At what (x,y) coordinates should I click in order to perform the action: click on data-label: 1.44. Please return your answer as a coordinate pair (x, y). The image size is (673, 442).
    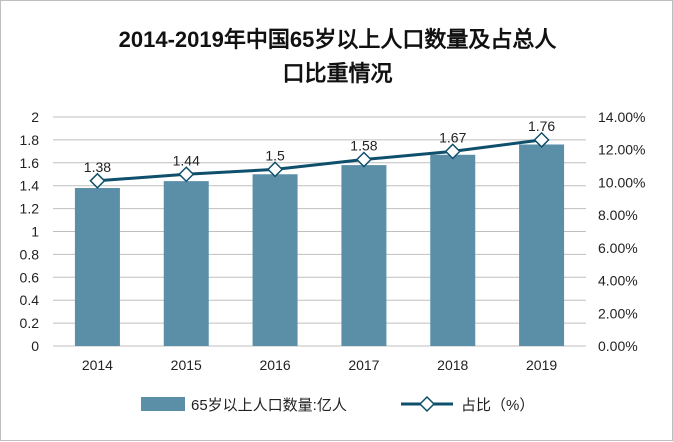
    Looking at the image, I should click on (186, 160).